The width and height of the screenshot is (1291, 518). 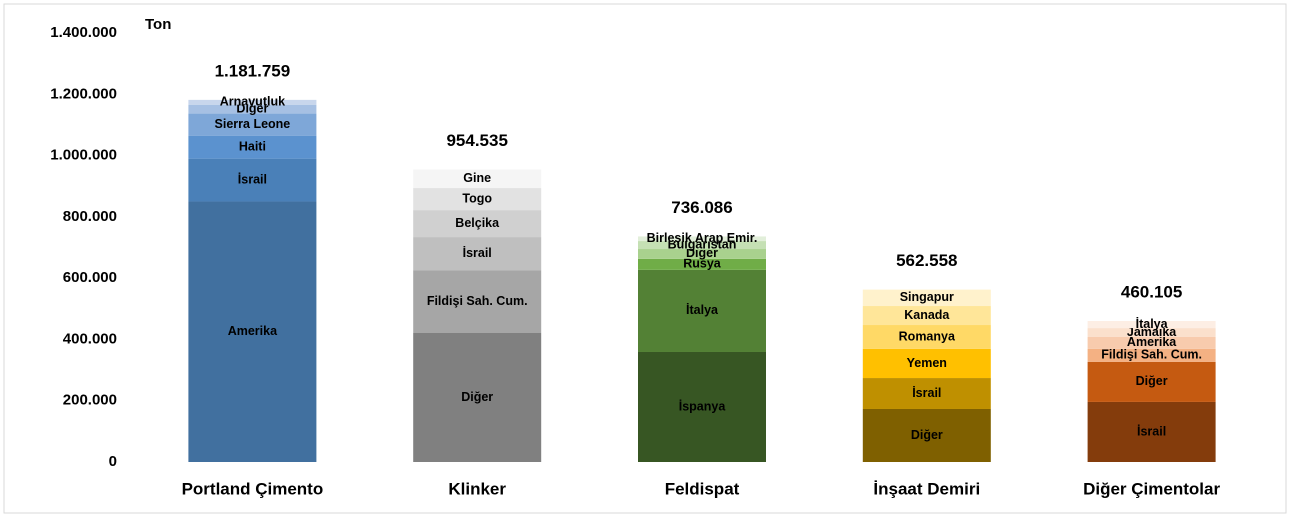 What do you see at coordinates (253, 70) in the screenshot?
I see `total-label: 1.181.759` at bounding box center [253, 70].